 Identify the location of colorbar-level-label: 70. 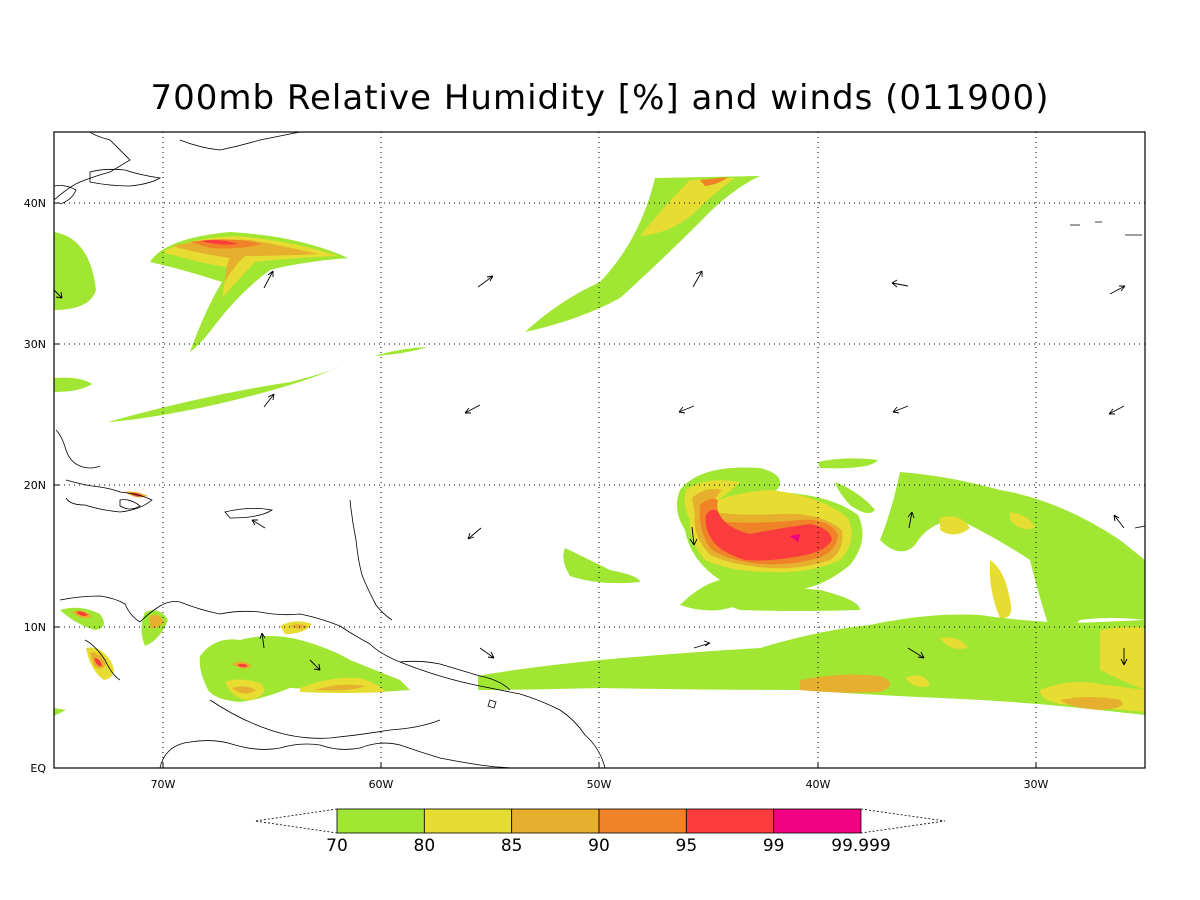
(337, 846).